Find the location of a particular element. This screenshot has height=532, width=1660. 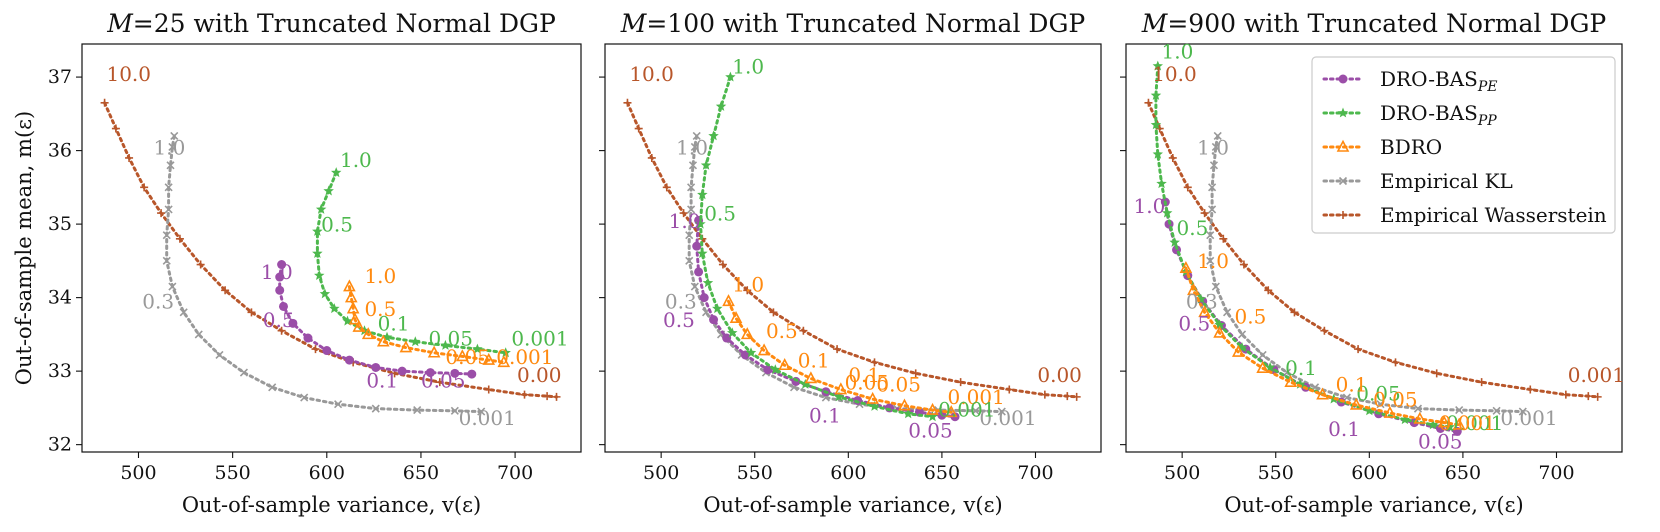

legend-entry-bdro: BDRO is located at coordinates (1382, 147).